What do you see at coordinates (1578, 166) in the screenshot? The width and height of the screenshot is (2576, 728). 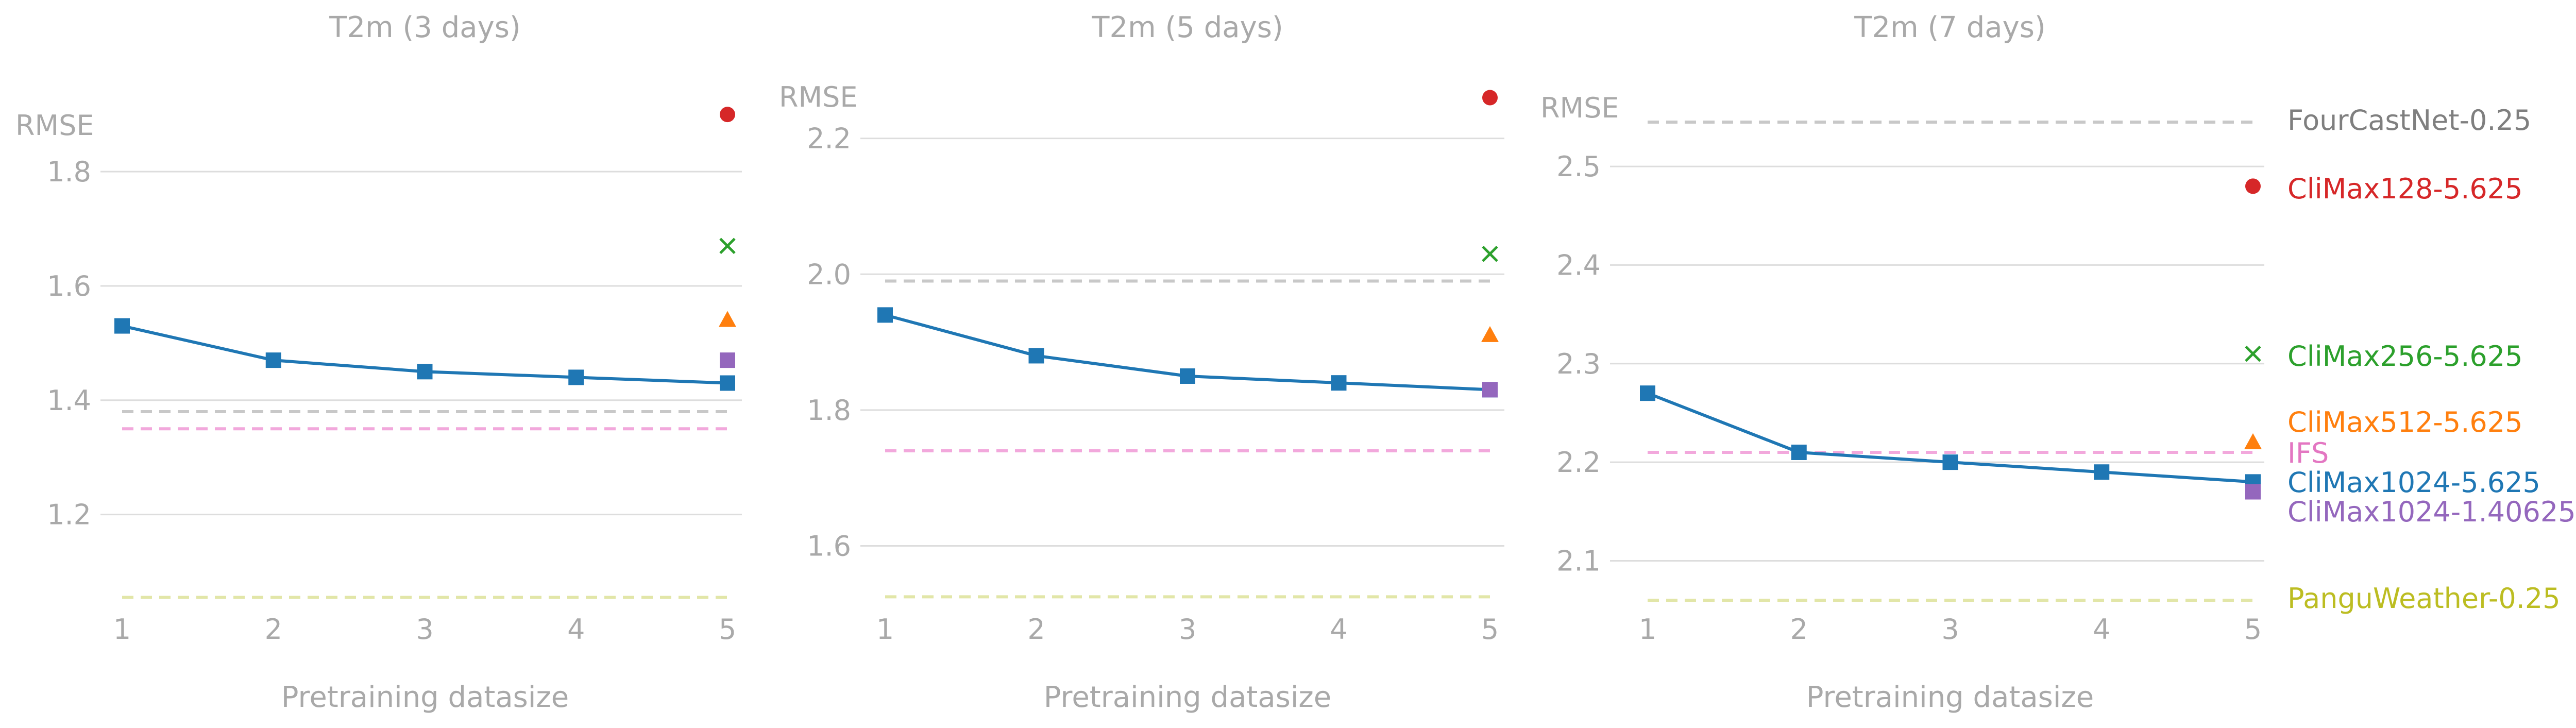 I see `y-tick-label: 2.5` at bounding box center [1578, 166].